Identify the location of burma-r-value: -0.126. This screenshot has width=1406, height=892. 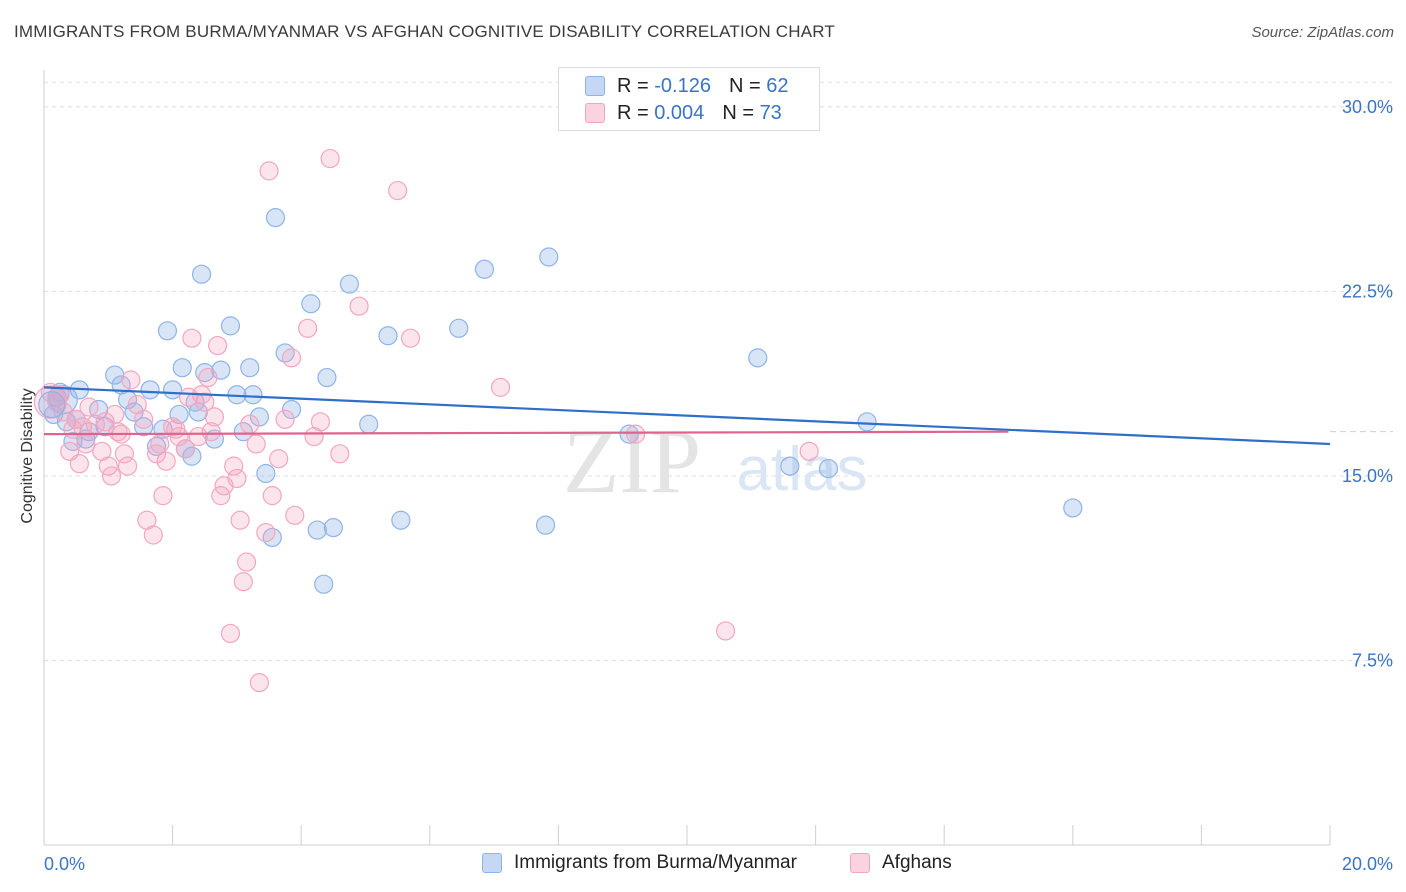
(682, 85).